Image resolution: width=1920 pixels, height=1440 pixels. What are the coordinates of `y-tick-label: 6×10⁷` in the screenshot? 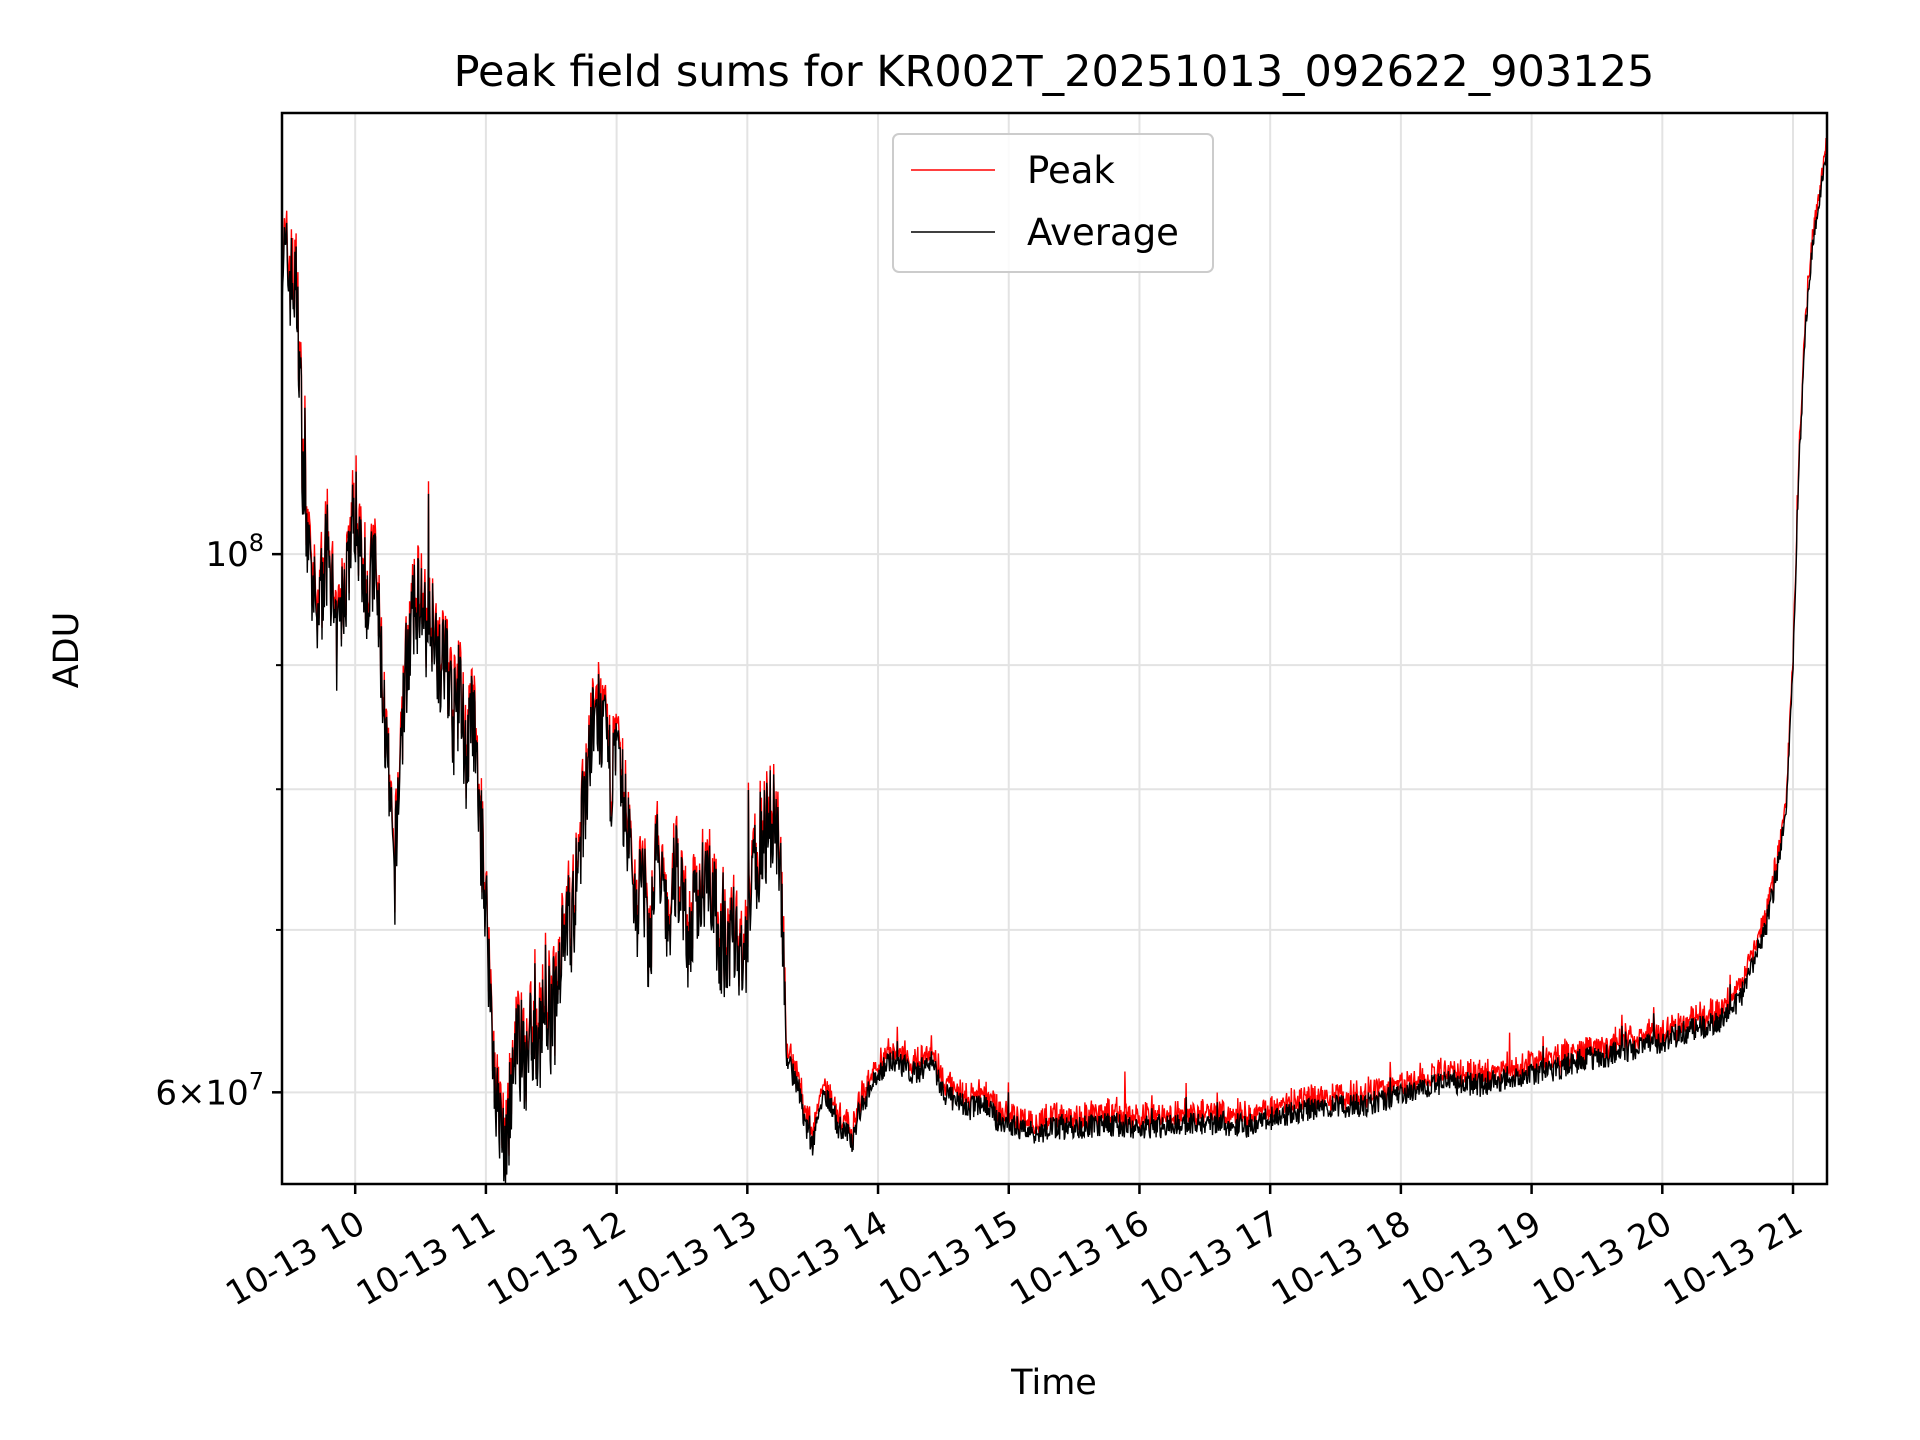 It's located at (209, 1090).